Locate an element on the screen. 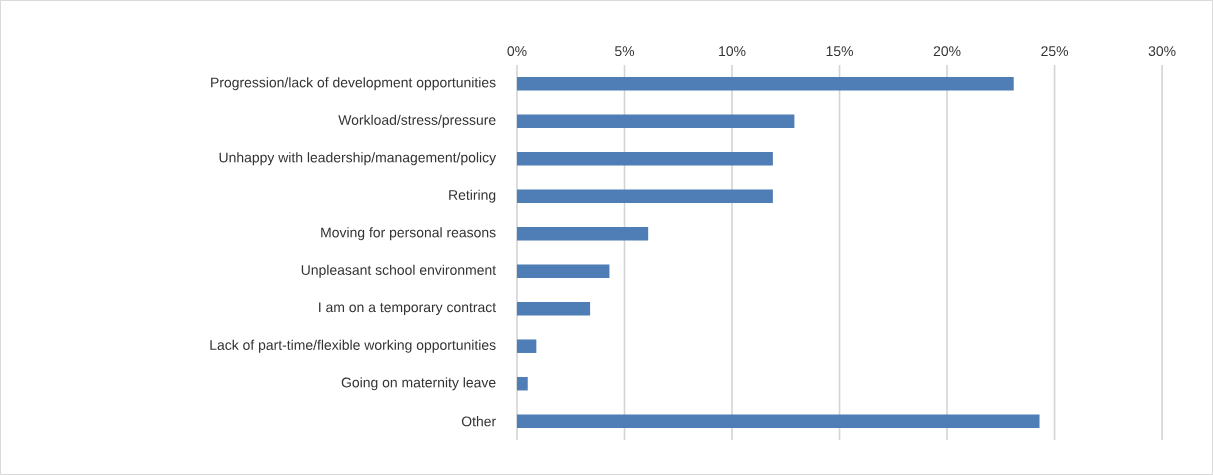 The image size is (1213, 475). x-tick-label: 25% is located at coordinates (1055, 51).